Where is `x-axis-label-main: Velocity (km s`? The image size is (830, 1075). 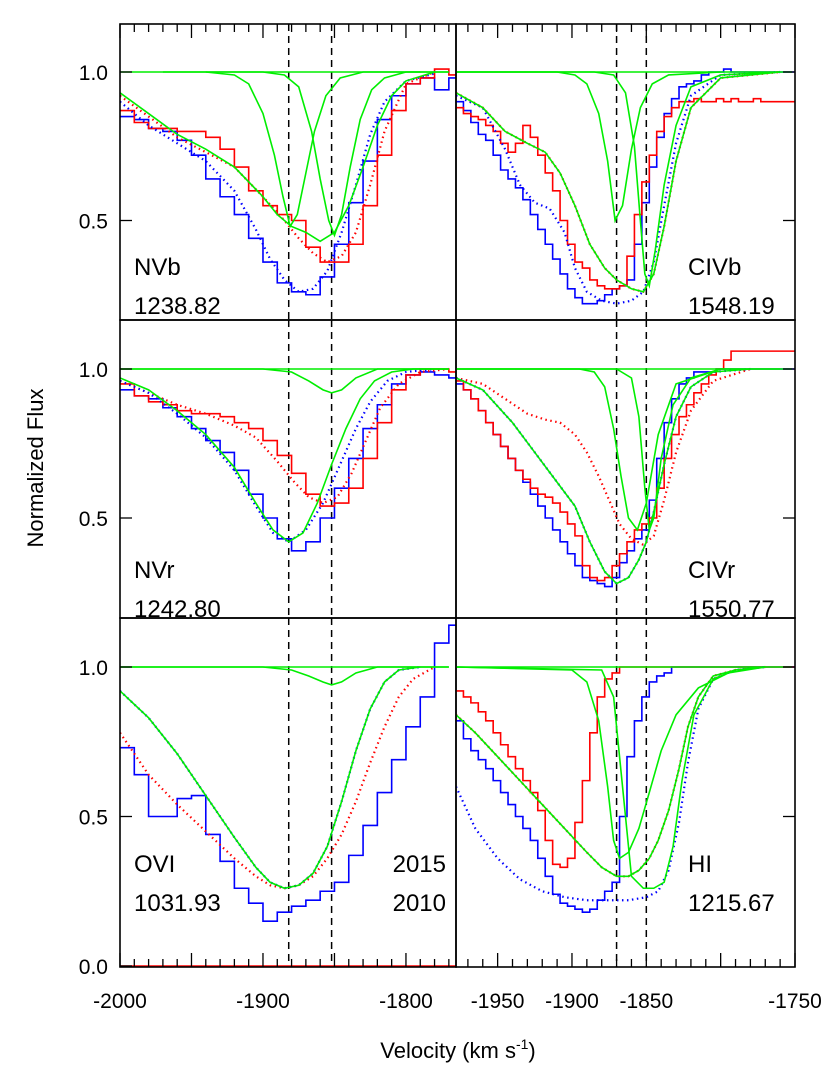 x-axis-label-main: Velocity (km s is located at coordinates (448, 1050).